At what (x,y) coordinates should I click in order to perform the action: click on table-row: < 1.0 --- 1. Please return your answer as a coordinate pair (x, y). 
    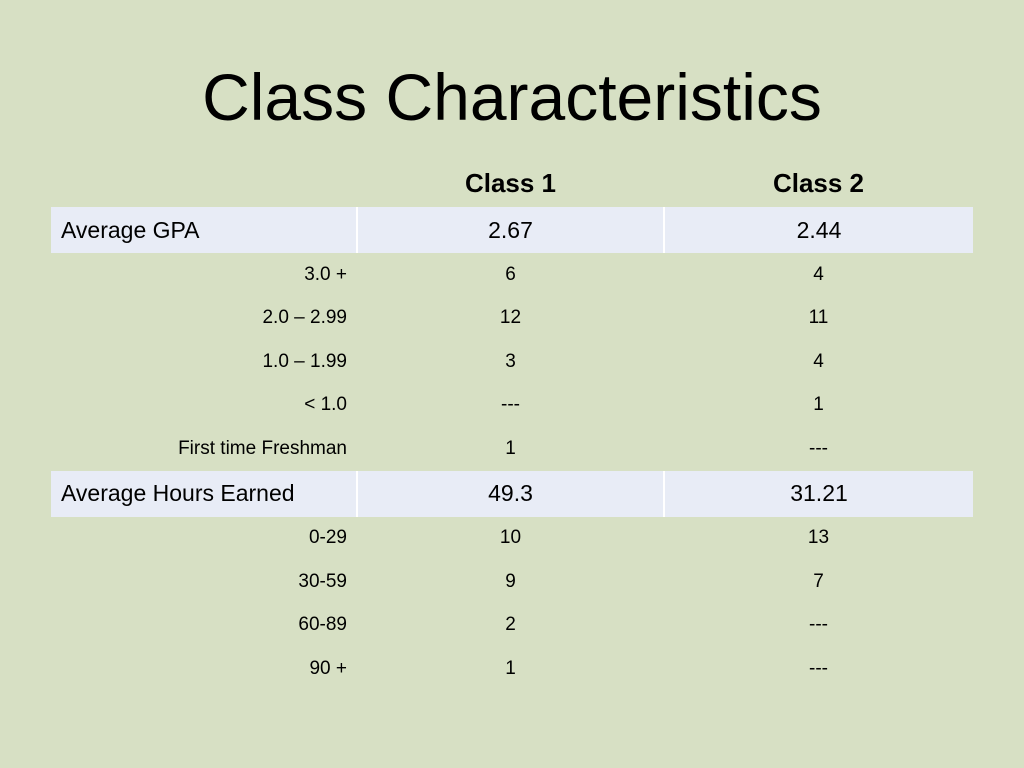
    Looking at the image, I should click on (512, 406).